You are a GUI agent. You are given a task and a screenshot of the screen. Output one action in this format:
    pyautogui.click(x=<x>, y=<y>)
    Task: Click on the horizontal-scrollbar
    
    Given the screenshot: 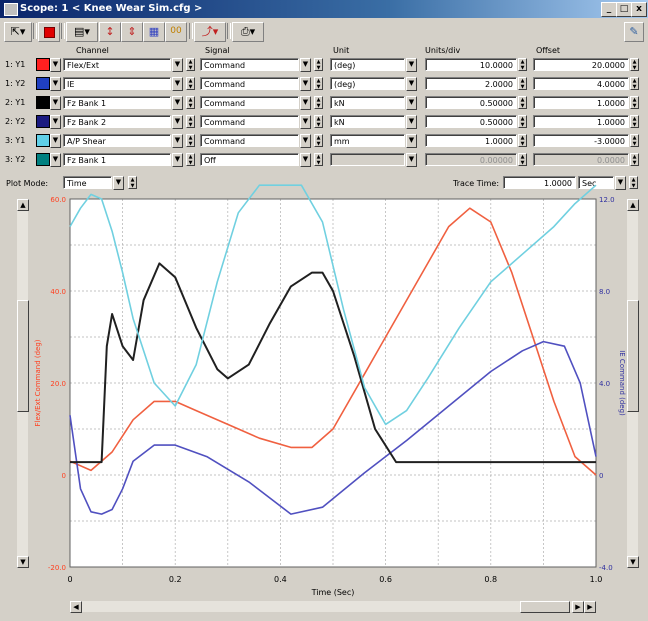 What is the action you would take?
    pyautogui.click(x=332, y=606)
    